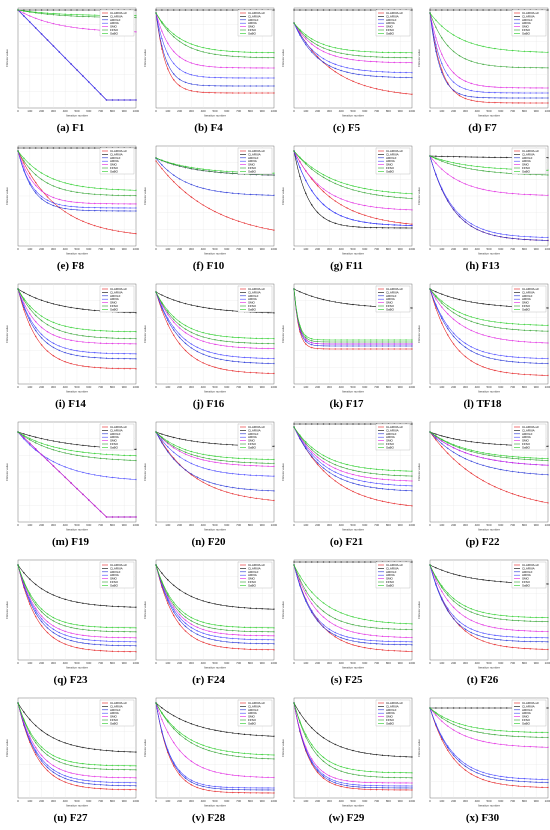  What do you see at coordinates (453, 525) in the screenshot?
I see `x-tick-label: 200` at bounding box center [453, 525].